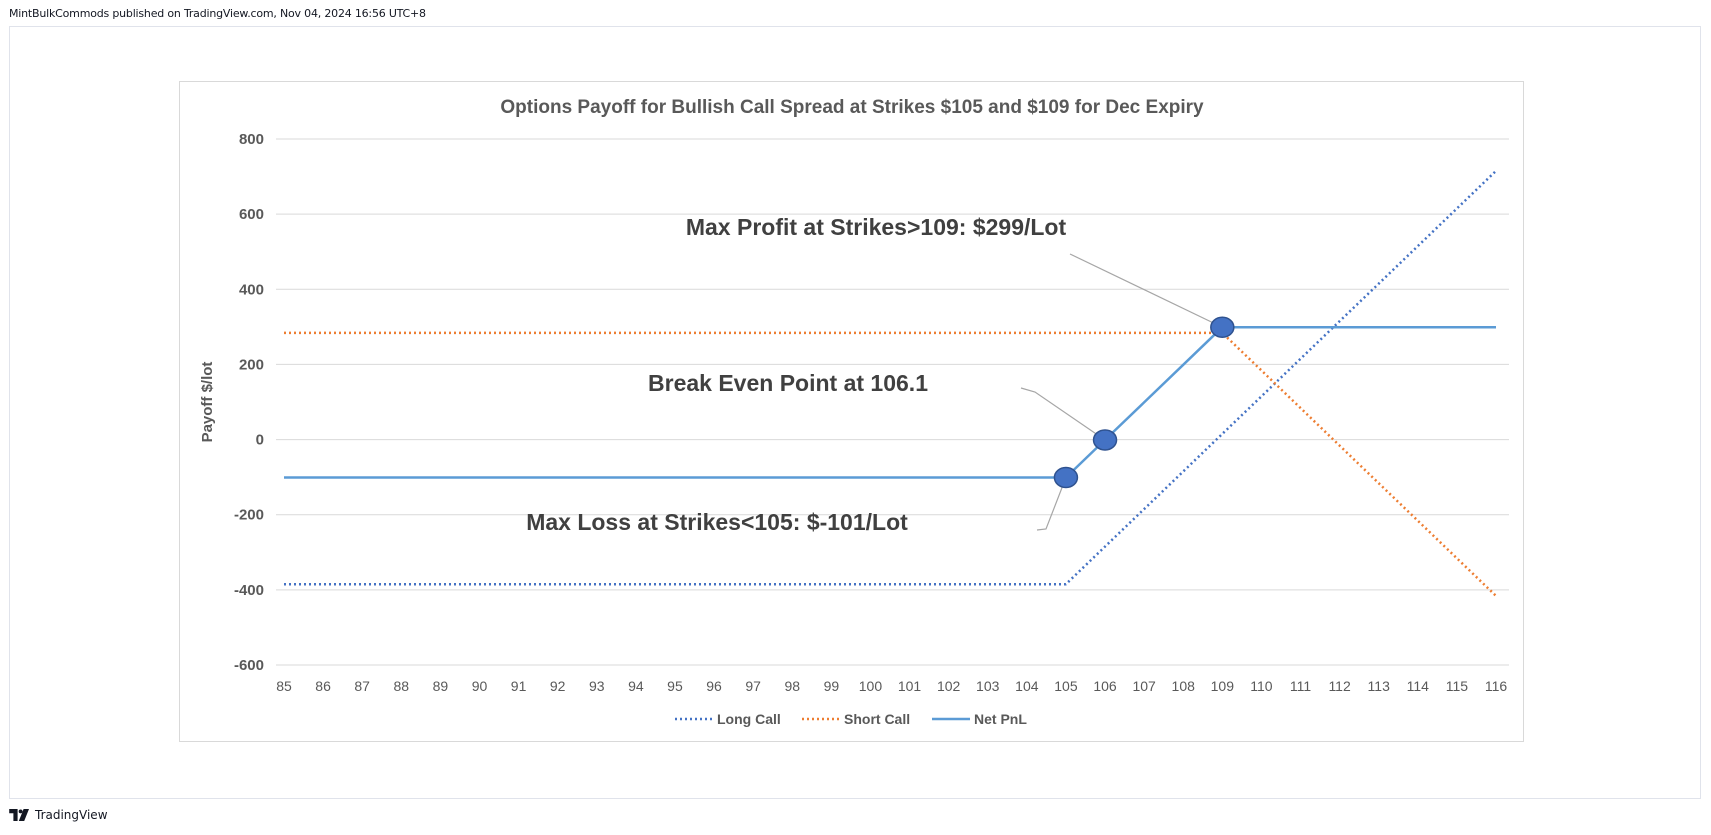 The image size is (1711, 835). Describe the element at coordinates (260, 440) in the screenshot. I see `y-tick-label: 0` at that location.